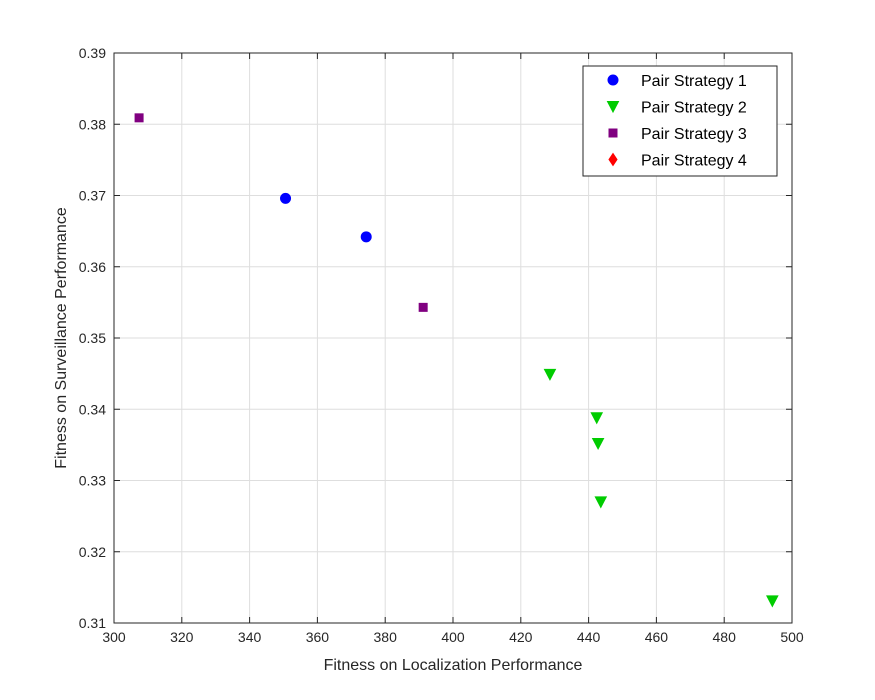 This screenshot has width=875, height=700. Describe the element at coordinates (92, 623) in the screenshot. I see `y-tick-label: 0.31` at that location.